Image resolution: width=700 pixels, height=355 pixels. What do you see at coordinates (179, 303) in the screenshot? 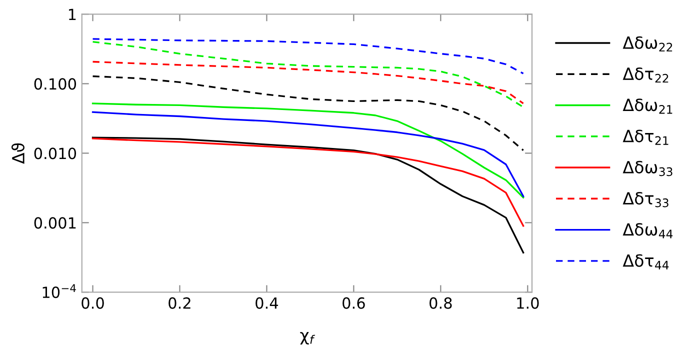
I see `x-tick-label: 0.2` at bounding box center [179, 303].